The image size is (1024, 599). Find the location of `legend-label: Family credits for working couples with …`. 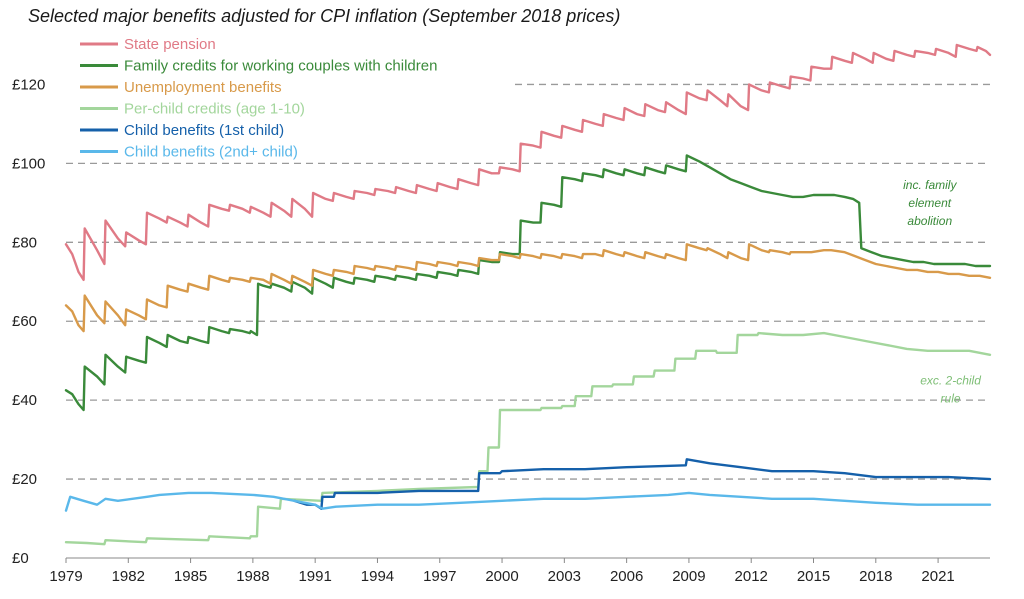

legend-label: Family credits for working couples with … is located at coordinates (280, 66).